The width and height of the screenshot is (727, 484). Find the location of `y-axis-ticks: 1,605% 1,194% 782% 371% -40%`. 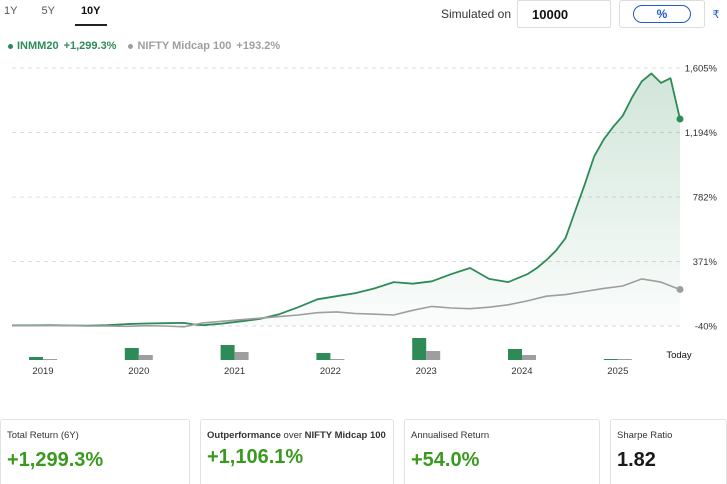

y-axis-ticks: 1,605% 1,194% 782% 371% -40% is located at coordinates (701, 198).